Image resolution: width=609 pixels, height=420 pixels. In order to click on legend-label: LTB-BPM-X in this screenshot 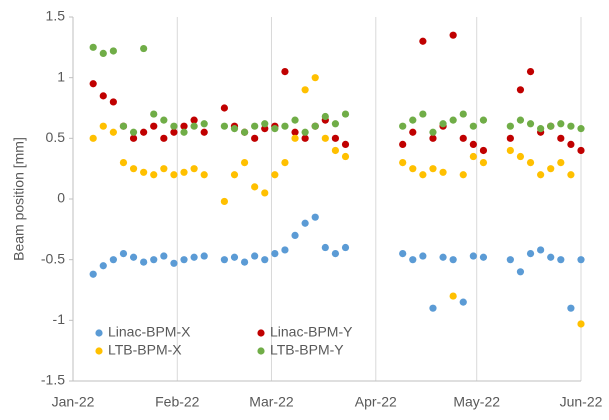, I will do `click(145, 350)`.